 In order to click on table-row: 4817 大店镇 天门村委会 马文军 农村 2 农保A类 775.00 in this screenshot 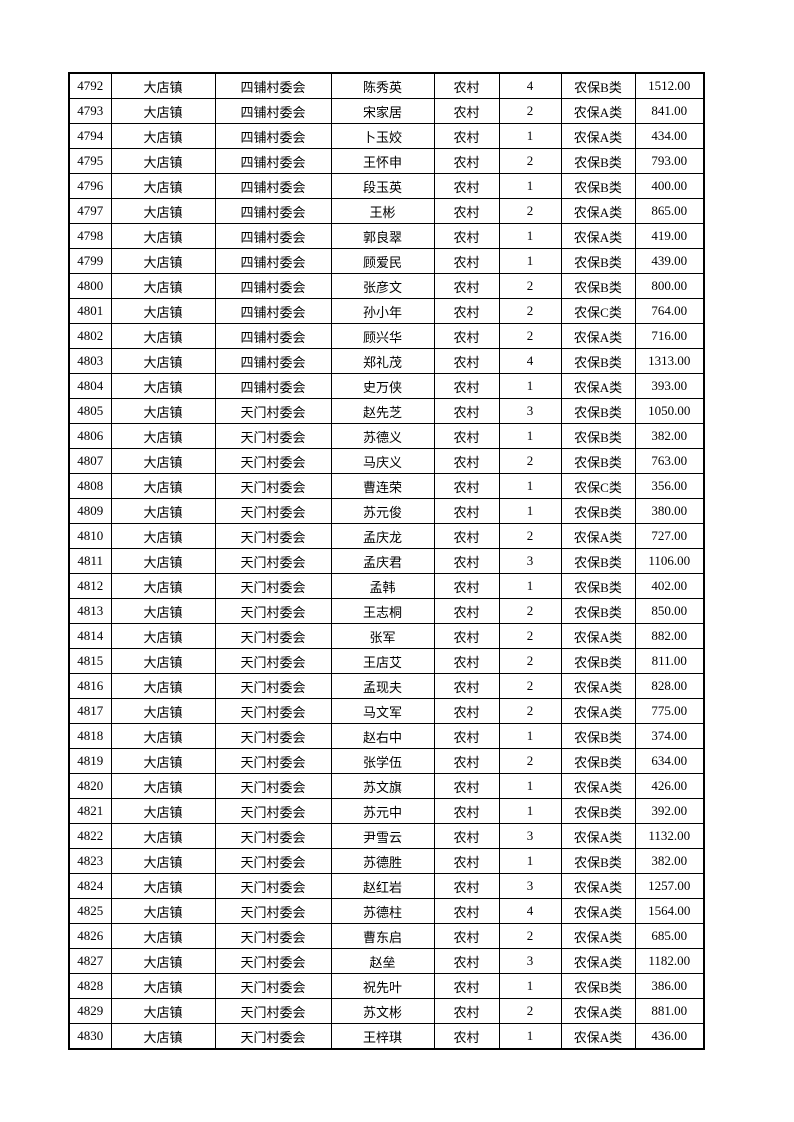, I will do `click(386, 711)`.